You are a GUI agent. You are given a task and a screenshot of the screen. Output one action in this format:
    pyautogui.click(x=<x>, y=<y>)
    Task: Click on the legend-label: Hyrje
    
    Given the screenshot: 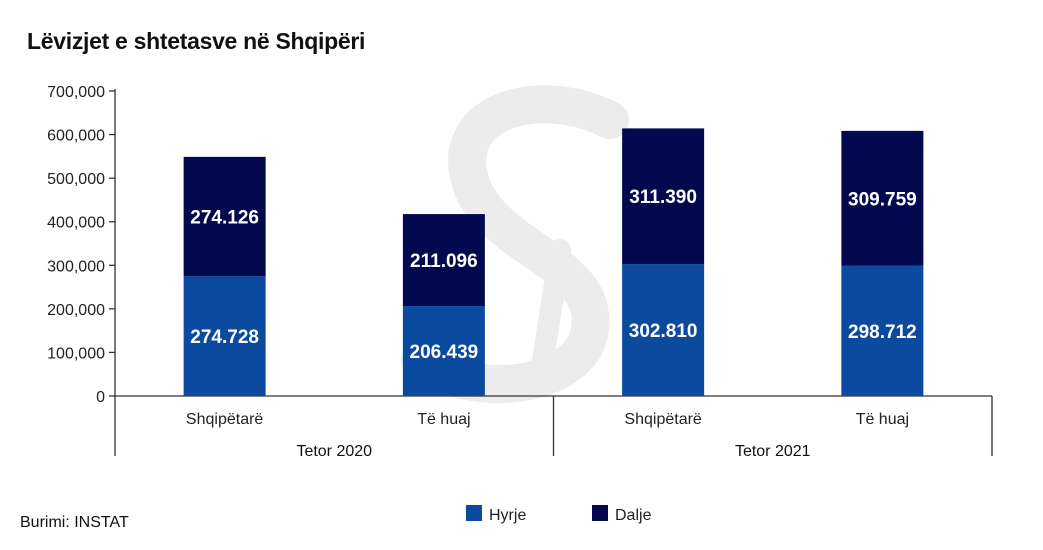 What is the action you would take?
    pyautogui.click(x=507, y=515)
    